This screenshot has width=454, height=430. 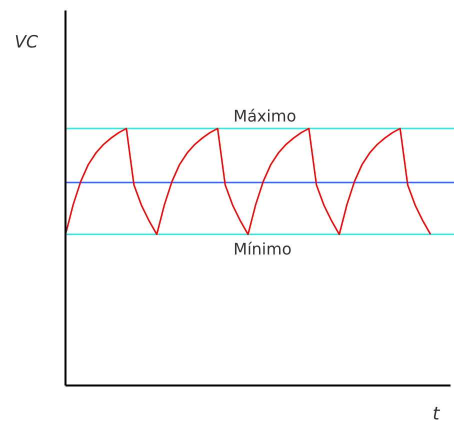 I want to click on y-axis-title: VC, so click(x=26, y=42).